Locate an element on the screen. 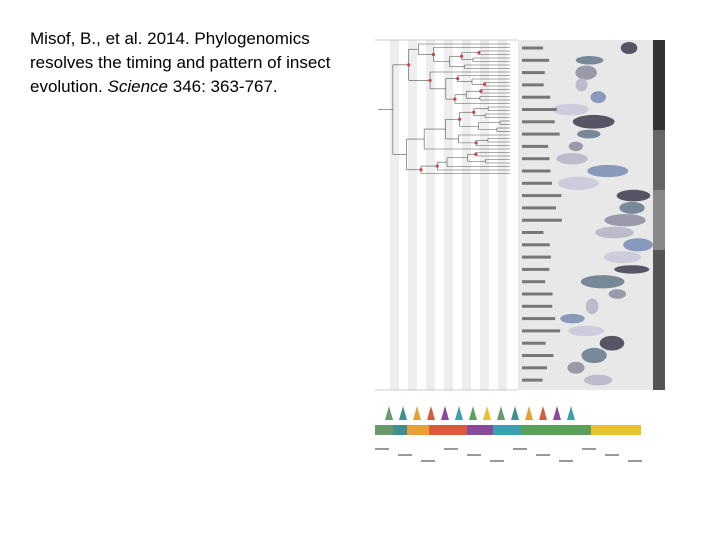 The height and width of the screenshot is (540, 720). time-bands is located at coordinates (446, 215).